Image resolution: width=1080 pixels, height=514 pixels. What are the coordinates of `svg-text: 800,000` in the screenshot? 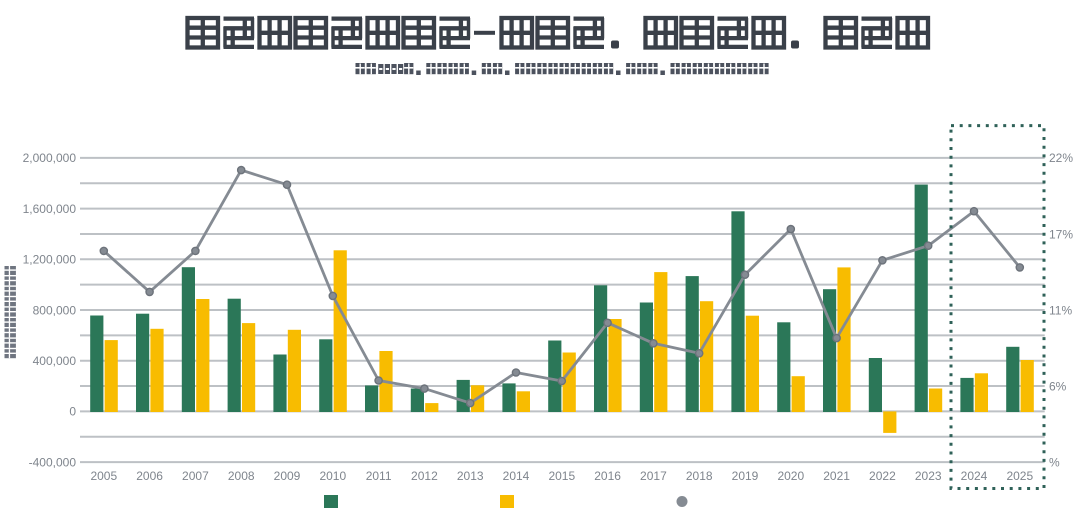 It's located at (55, 310).